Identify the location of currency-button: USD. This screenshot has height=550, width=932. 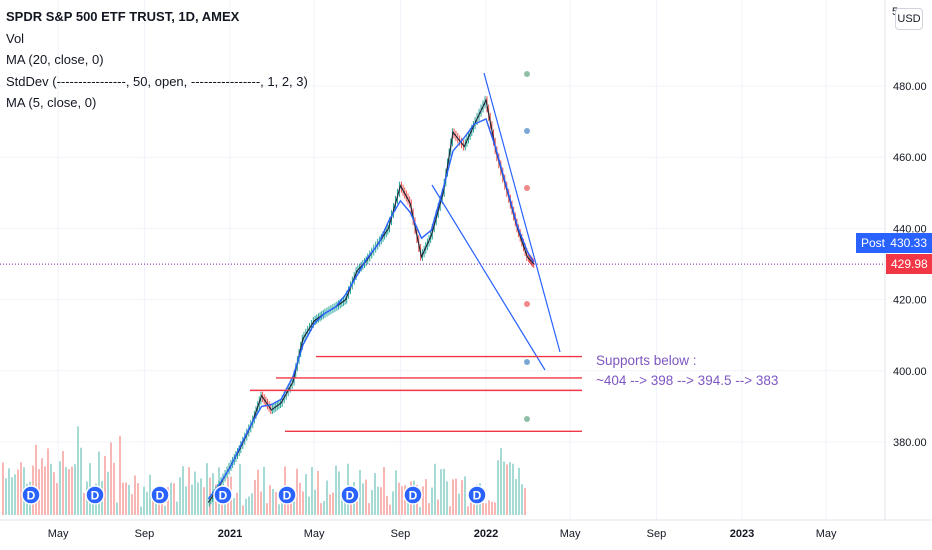
(909, 19).